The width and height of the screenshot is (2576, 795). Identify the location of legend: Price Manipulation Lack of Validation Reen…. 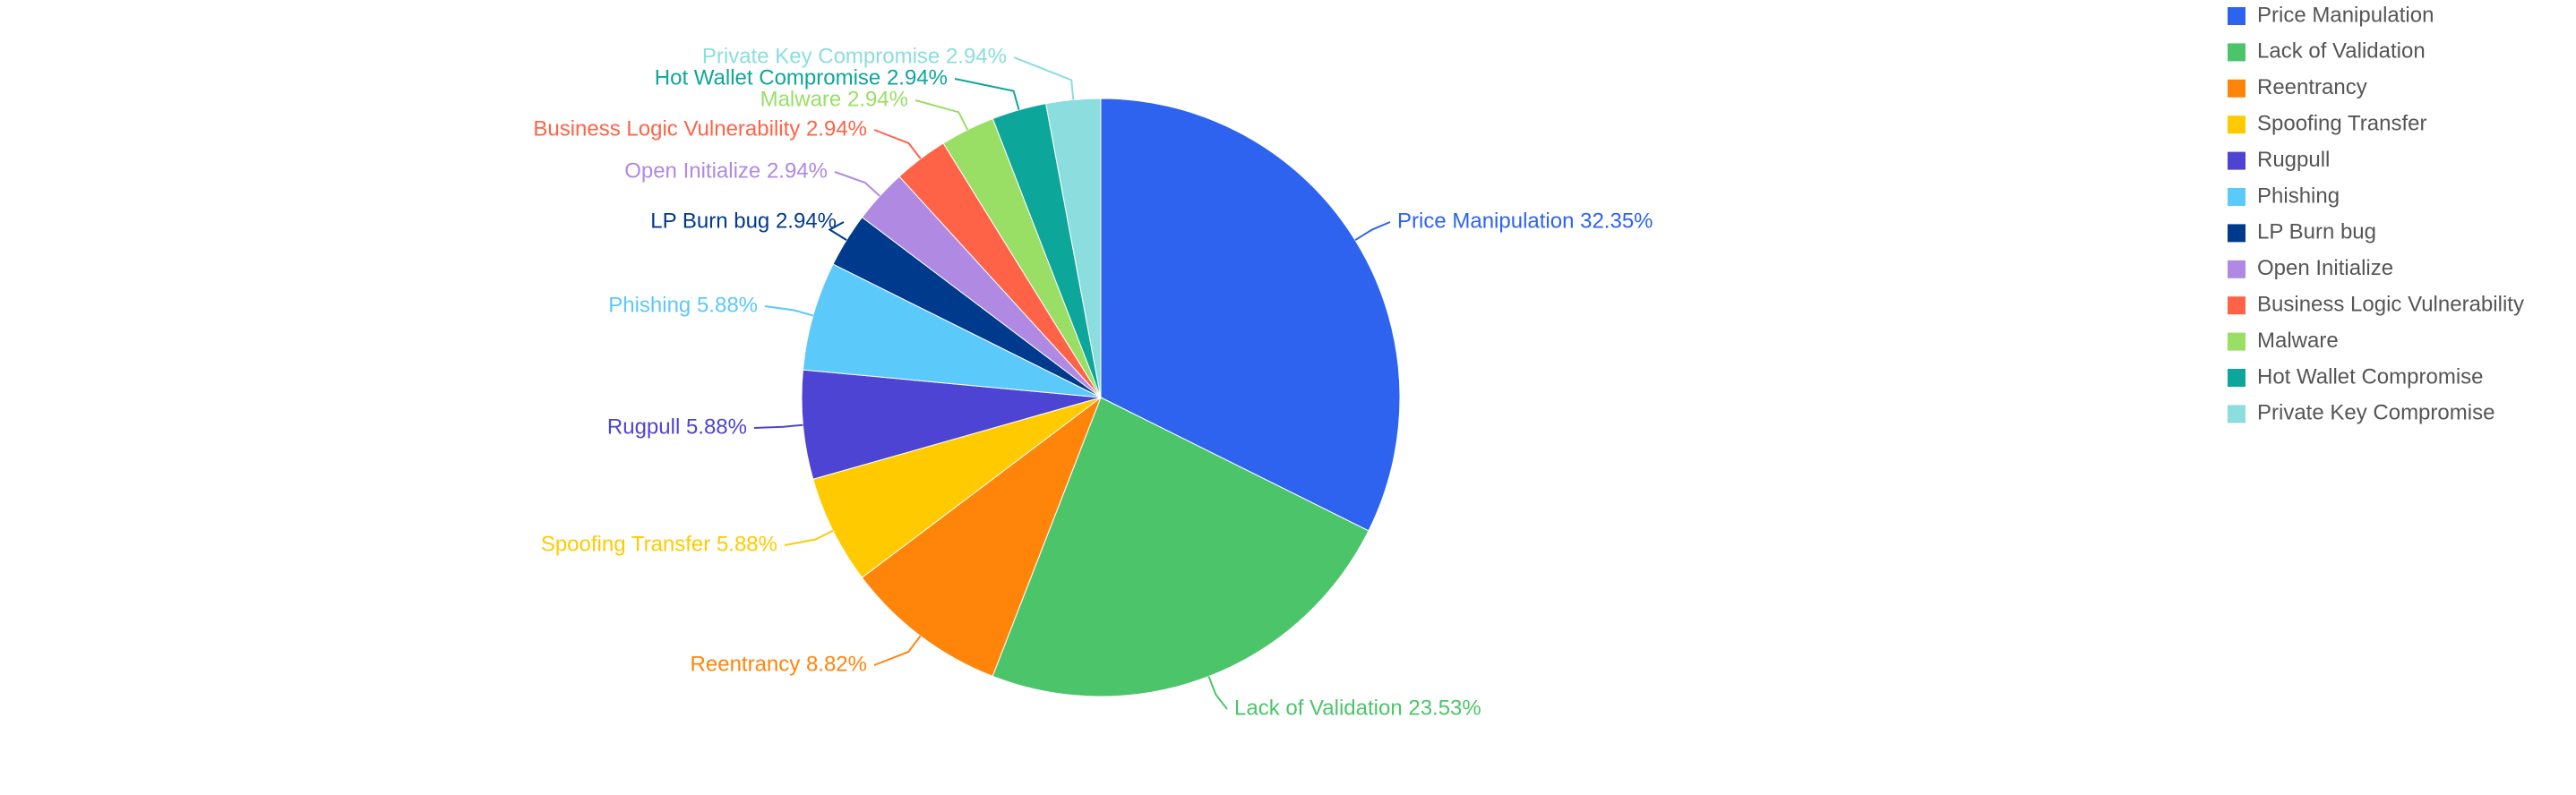
(2376, 214).